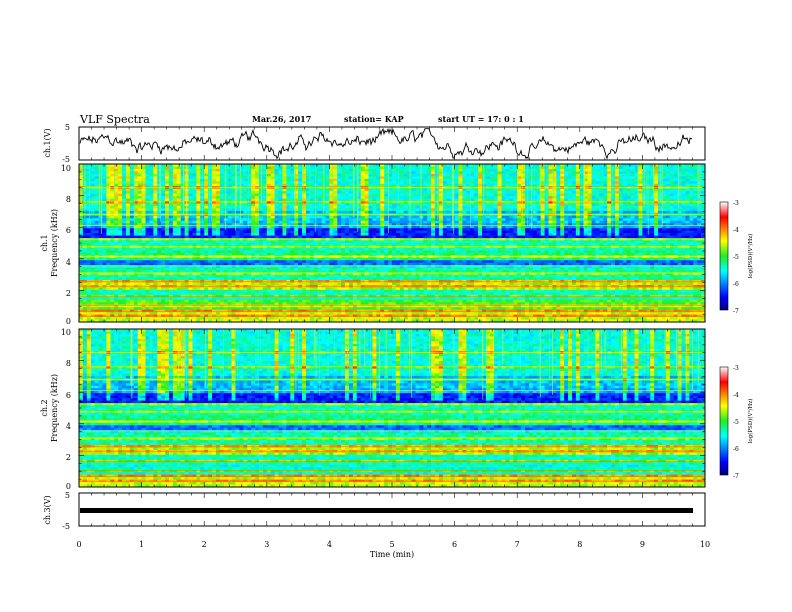 This screenshot has height=612, width=792. What do you see at coordinates (68, 486) in the screenshot?
I see `ch2-freq-tick-0: 0` at bounding box center [68, 486].